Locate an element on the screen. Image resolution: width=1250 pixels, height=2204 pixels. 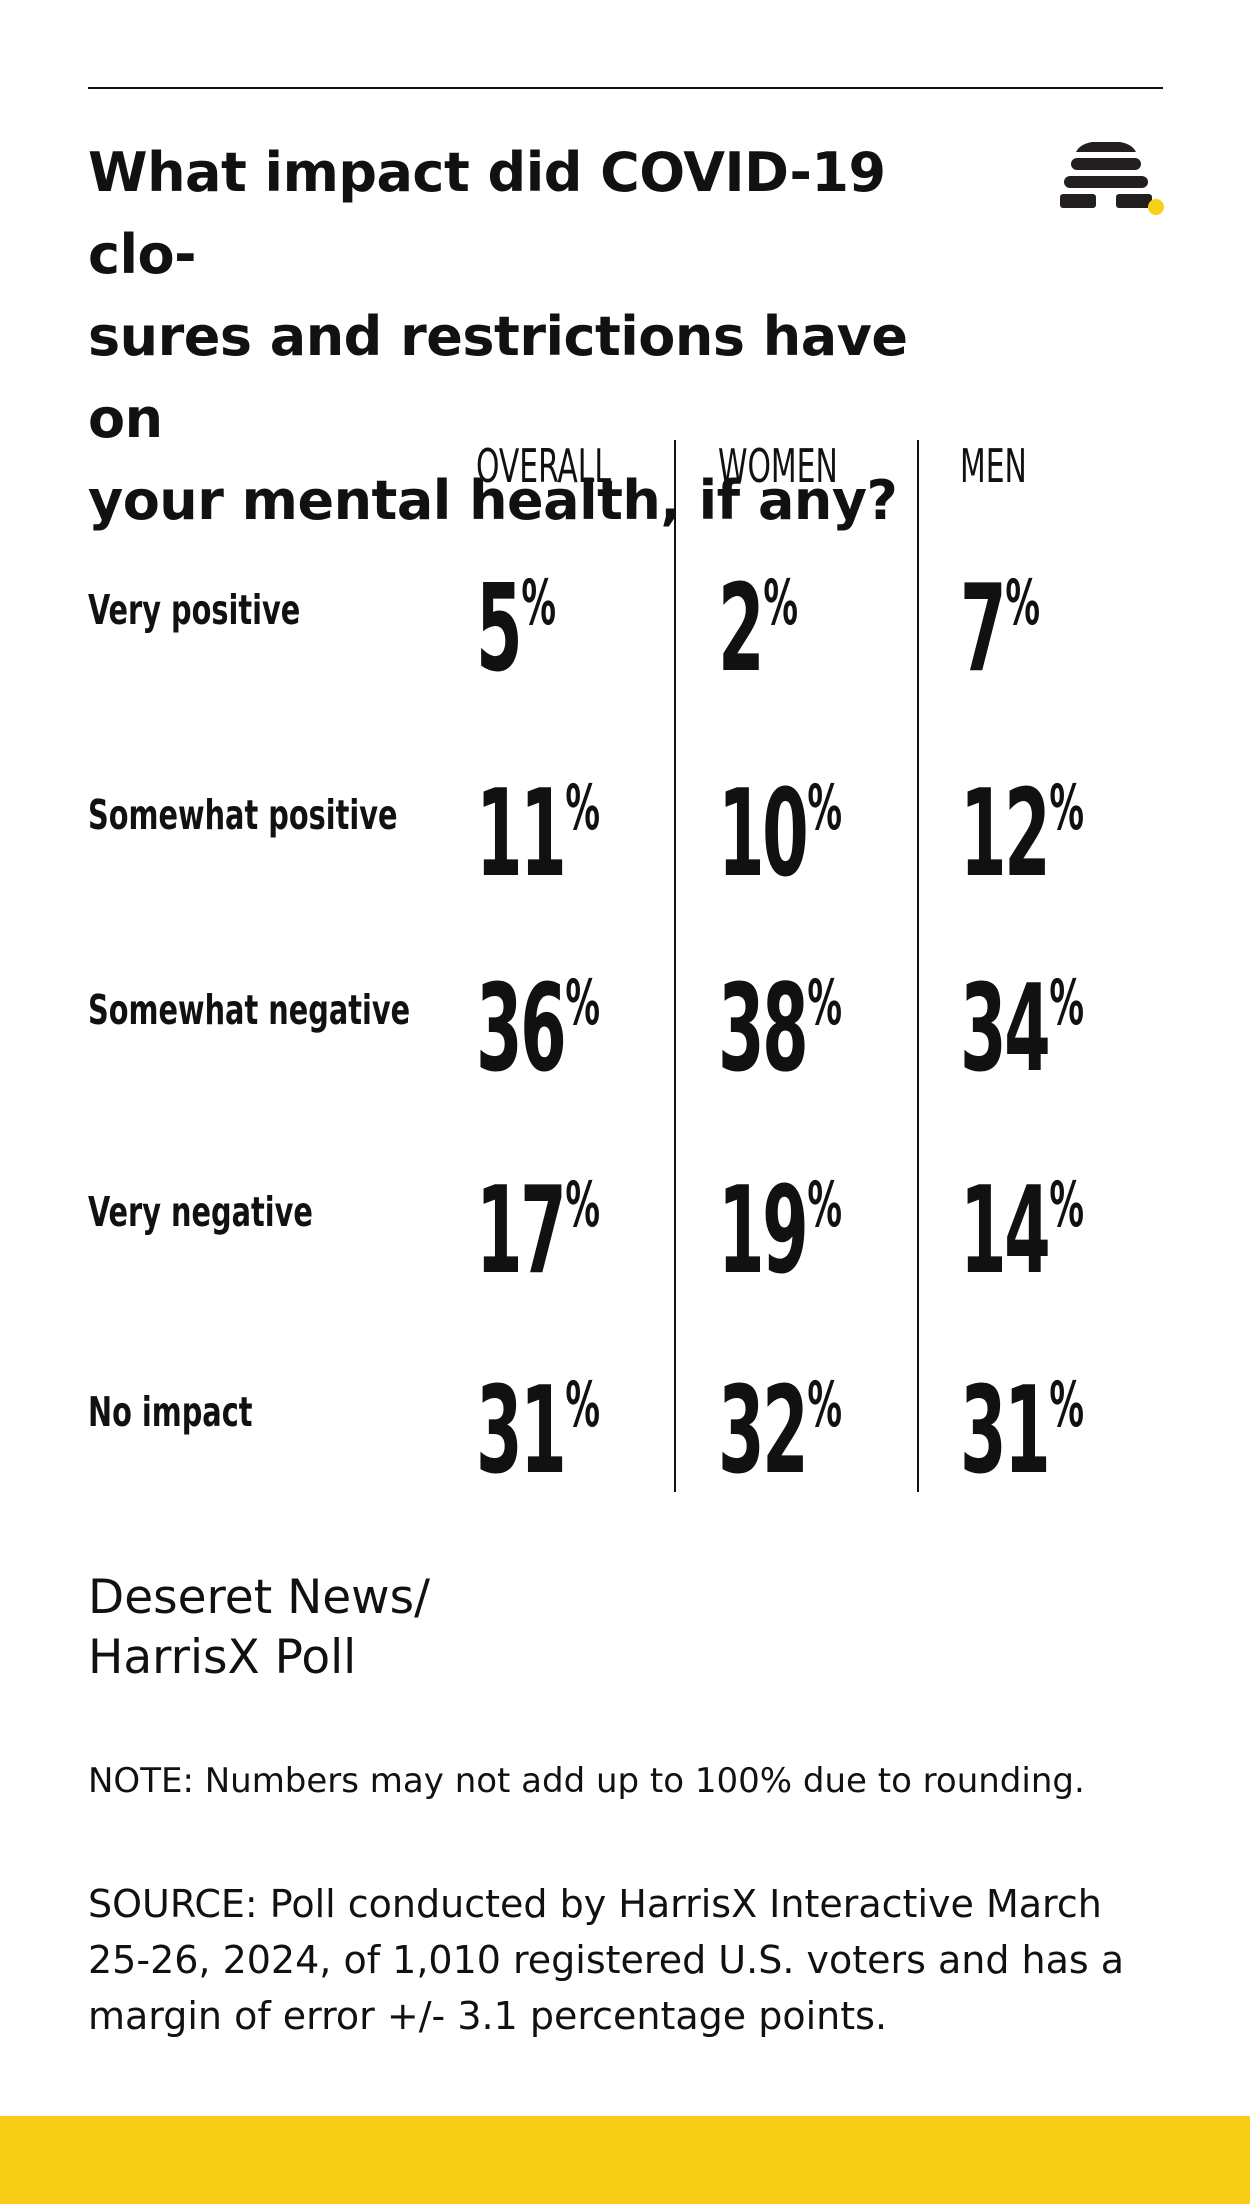
row-label: Very negative is located at coordinates (200, 1212).